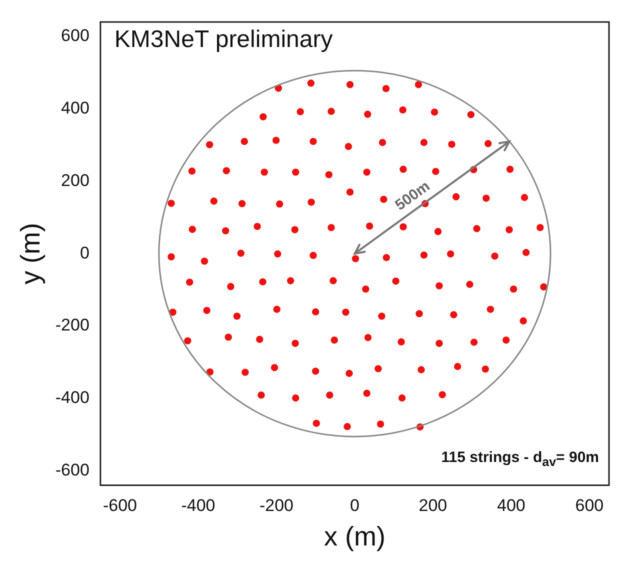 This screenshot has width=643, height=566. What do you see at coordinates (85, 252) in the screenshot?
I see `y-tick-label: 0` at bounding box center [85, 252].